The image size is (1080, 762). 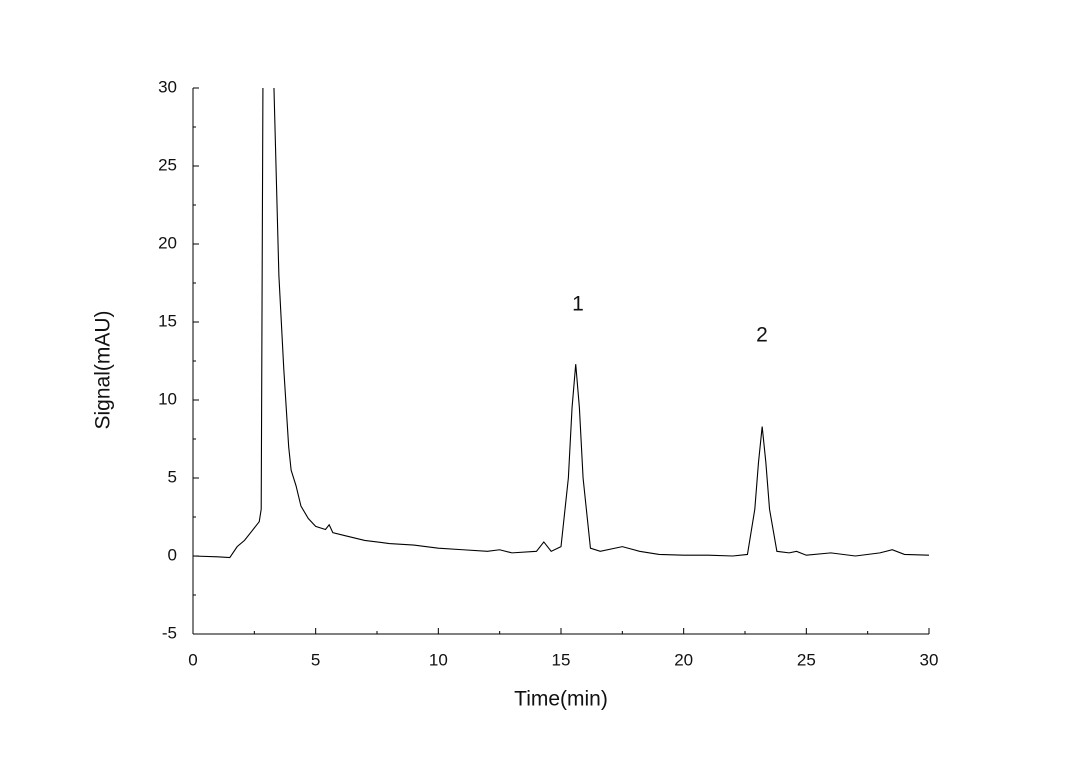 I want to click on x-tick-label: 15, so click(x=561, y=659).